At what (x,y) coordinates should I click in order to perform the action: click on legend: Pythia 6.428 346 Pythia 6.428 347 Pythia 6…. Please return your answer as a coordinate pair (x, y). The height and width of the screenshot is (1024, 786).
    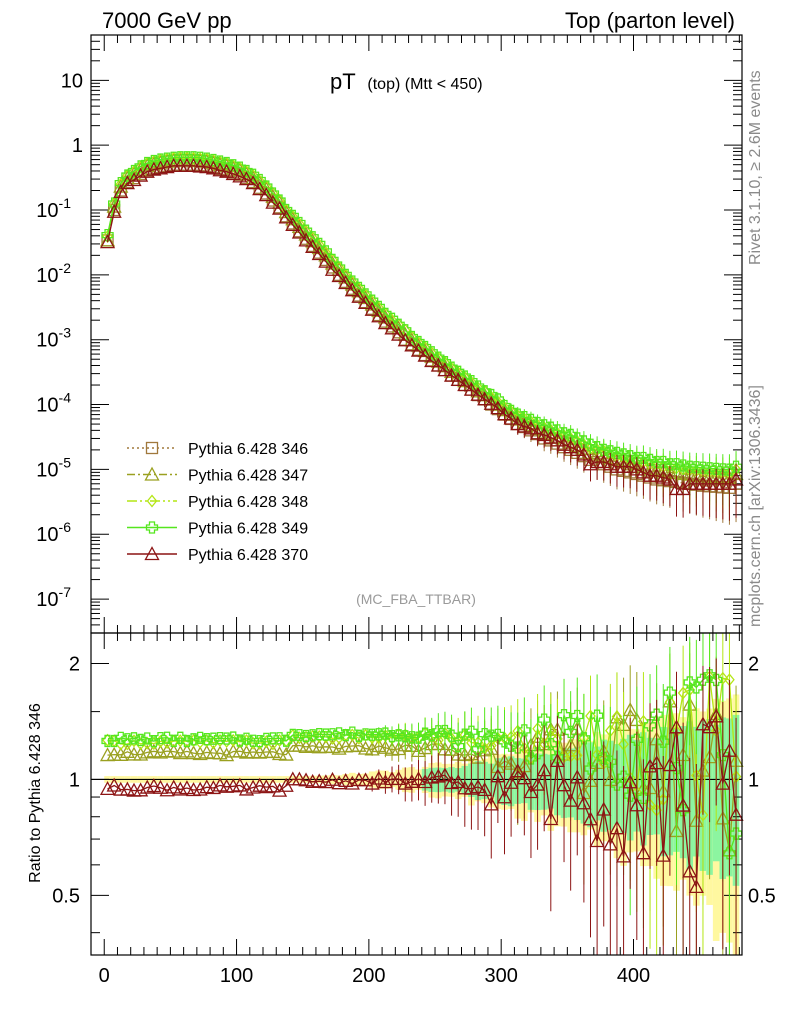
    Looking at the image, I should click on (217, 502).